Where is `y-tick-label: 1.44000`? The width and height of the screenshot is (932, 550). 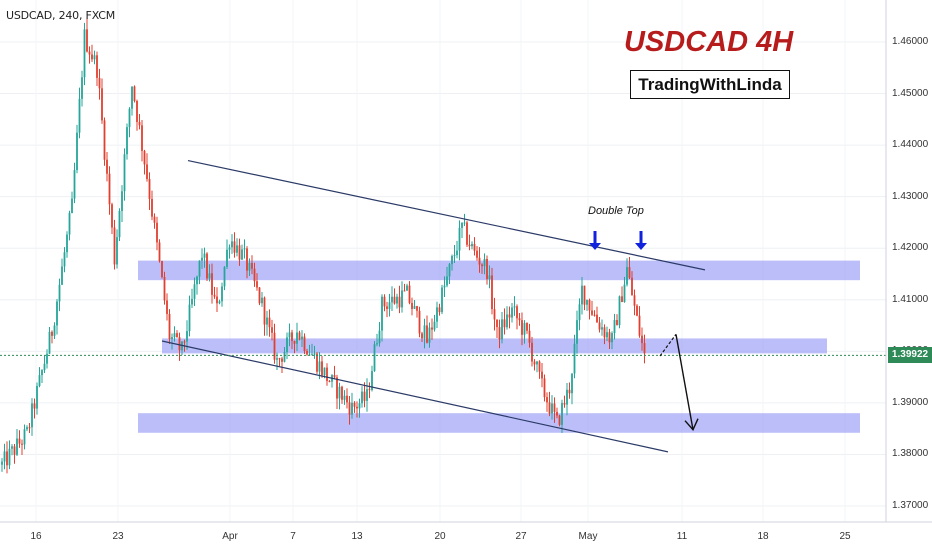
y-tick-label: 1.44000 is located at coordinates (910, 145).